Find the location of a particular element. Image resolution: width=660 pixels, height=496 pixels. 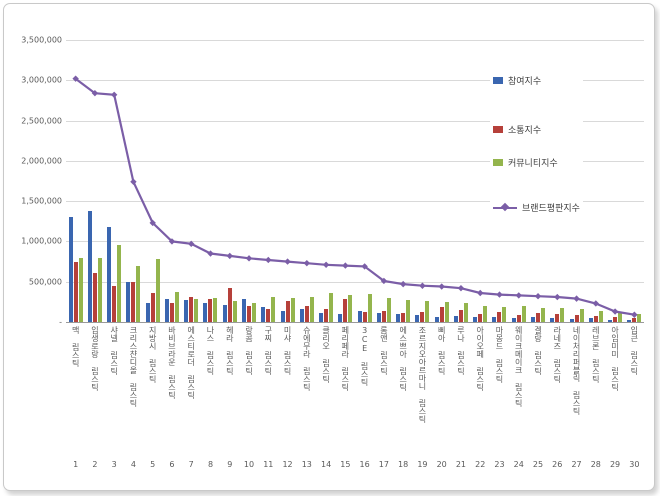

category-label: 에스티로더 립스틱 is located at coordinates (191, 362).